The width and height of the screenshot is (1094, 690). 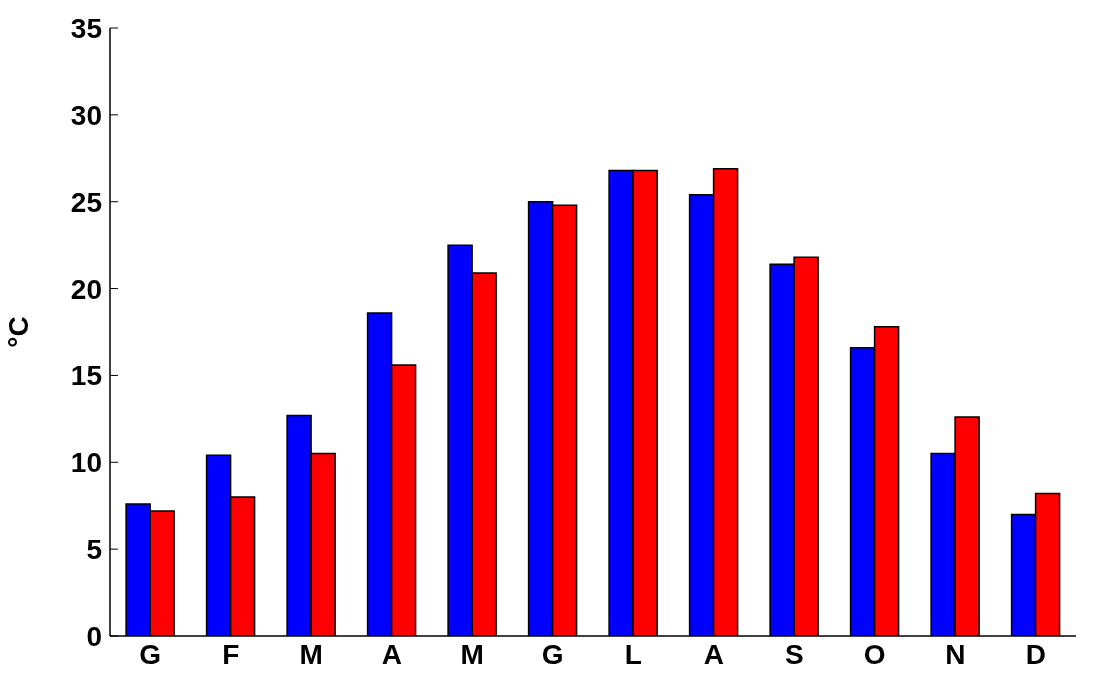 What do you see at coordinates (1035, 654) in the screenshot?
I see `x-tick-label: D` at bounding box center [1035, 654].